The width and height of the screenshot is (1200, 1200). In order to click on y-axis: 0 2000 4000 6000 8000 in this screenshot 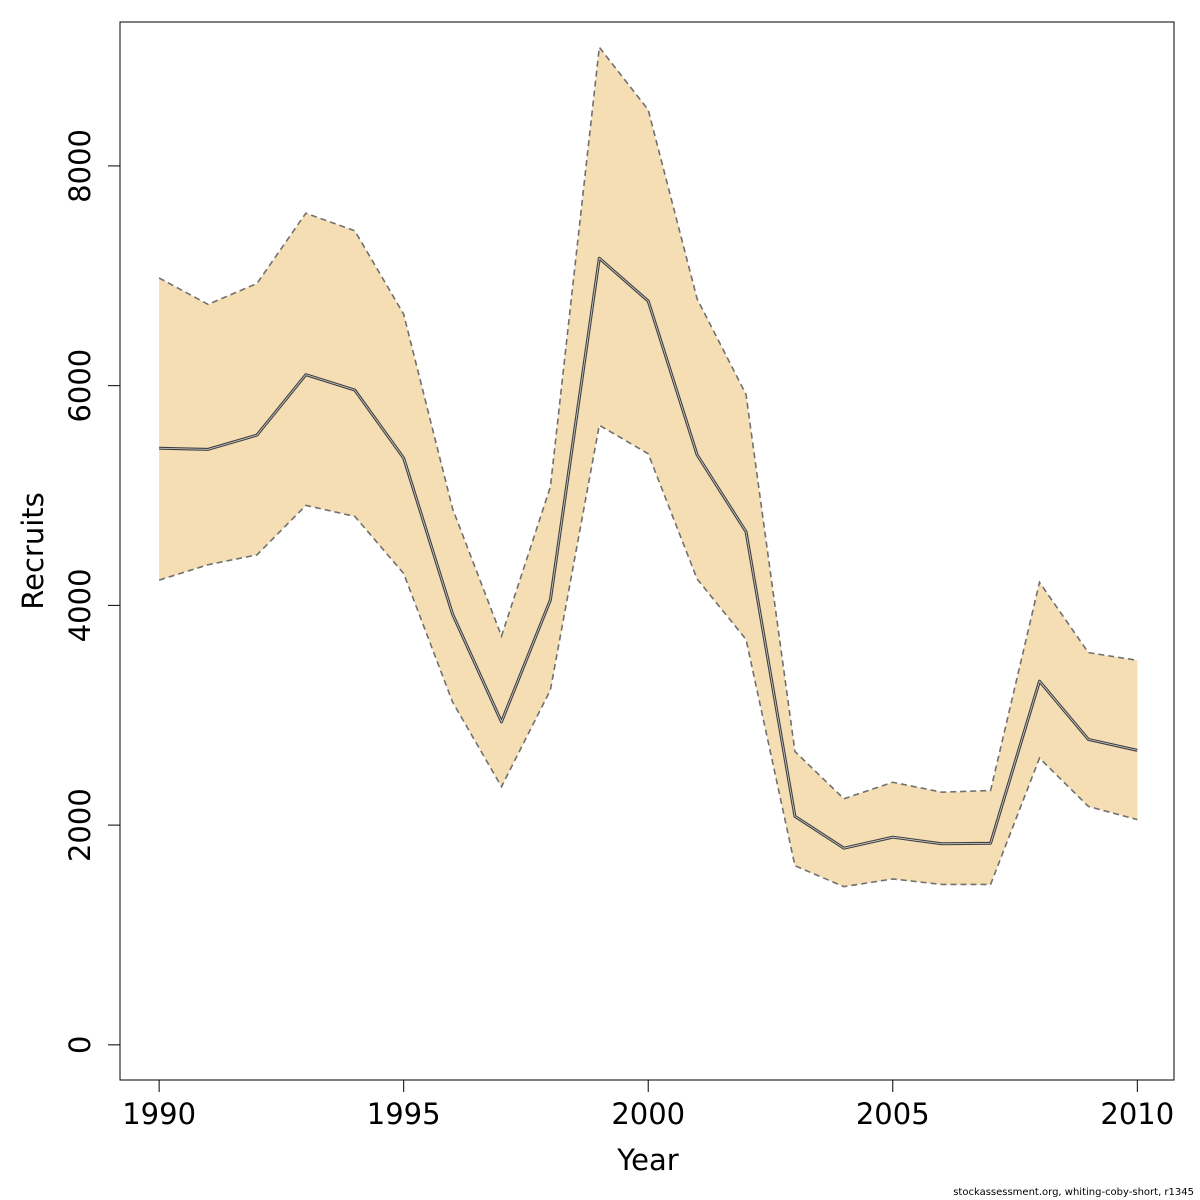, I will do `click(92, 591)`.